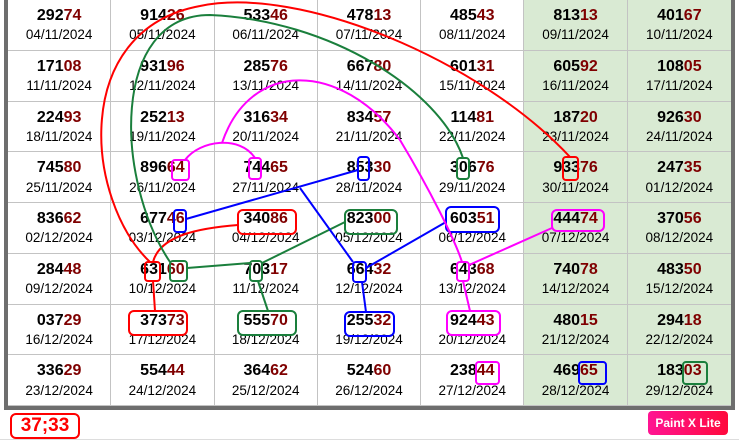 The width and height of the screenshot is (739, 444). What do you see at coordinates (670, 219) in the screenshot?
I see `number-head: 370` at bounding box center [670, 219].